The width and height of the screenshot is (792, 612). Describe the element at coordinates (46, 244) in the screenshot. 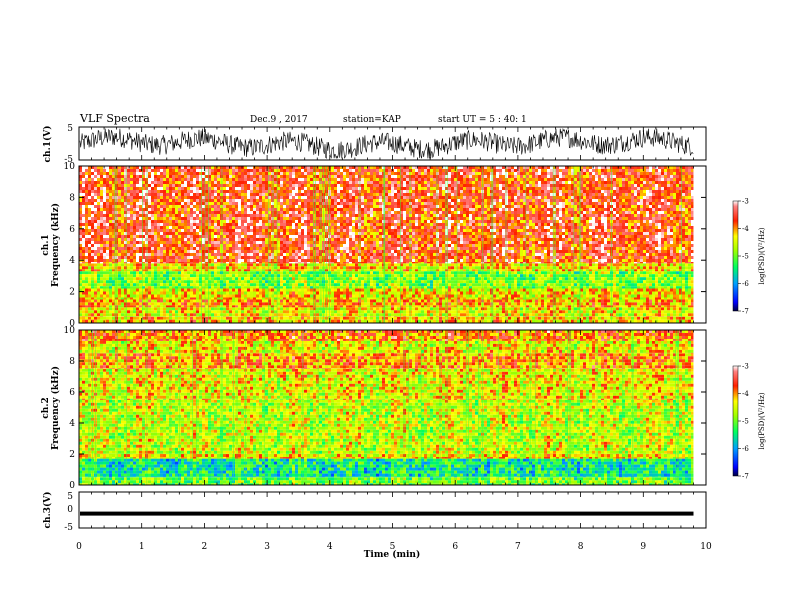

I see `ch1-spectrogram-ylabel-channel: ch.1` at that location.